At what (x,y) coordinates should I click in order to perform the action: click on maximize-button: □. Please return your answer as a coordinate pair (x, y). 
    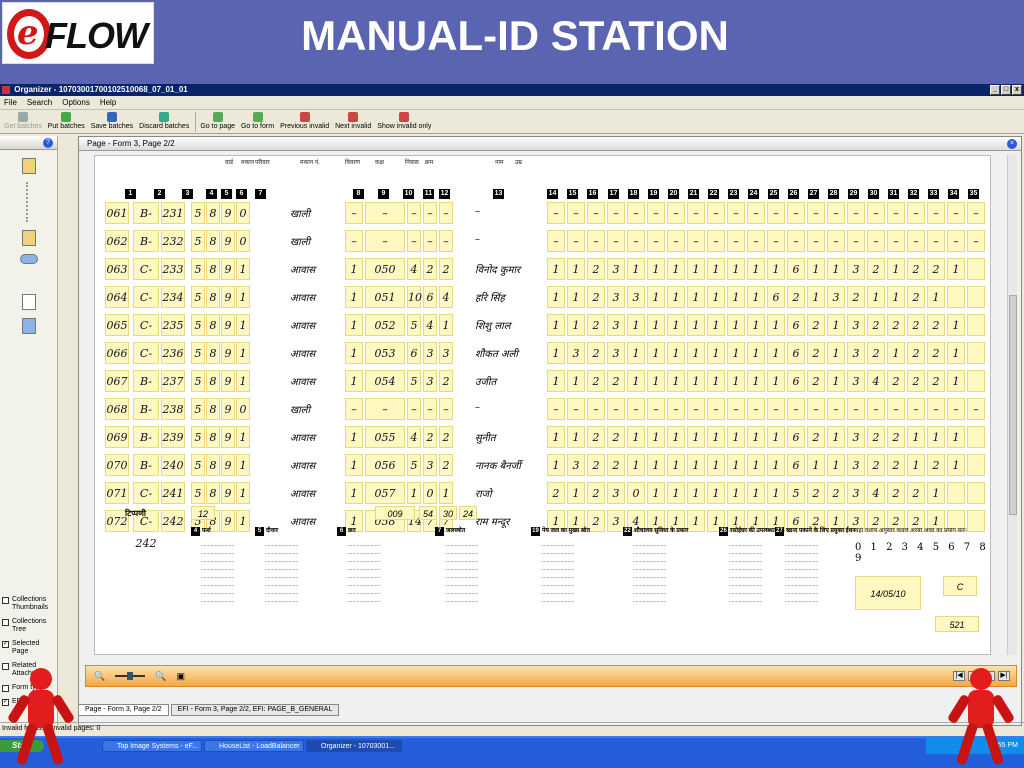
    Looking at the image, I should click on (1006, 90).